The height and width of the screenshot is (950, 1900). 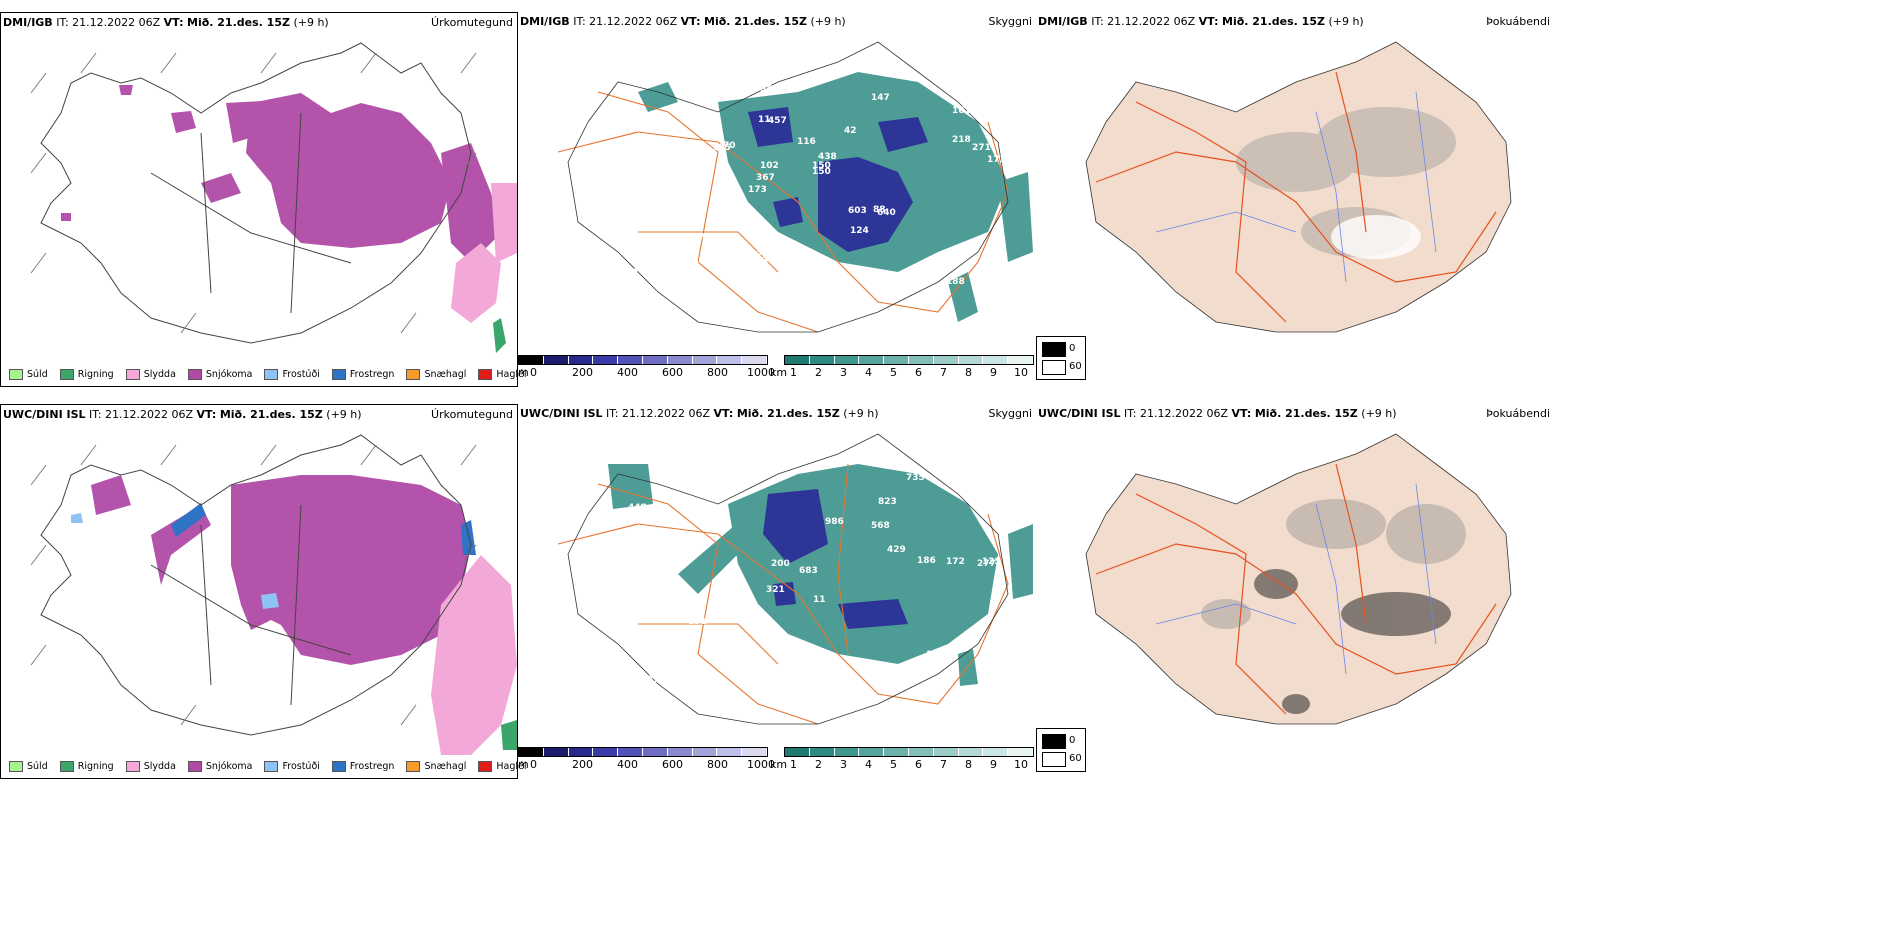 What do you see at coordinates (947, 258) in the screenshot?
I see `cloud-base-label: 78` at bounding box center [947, 258].